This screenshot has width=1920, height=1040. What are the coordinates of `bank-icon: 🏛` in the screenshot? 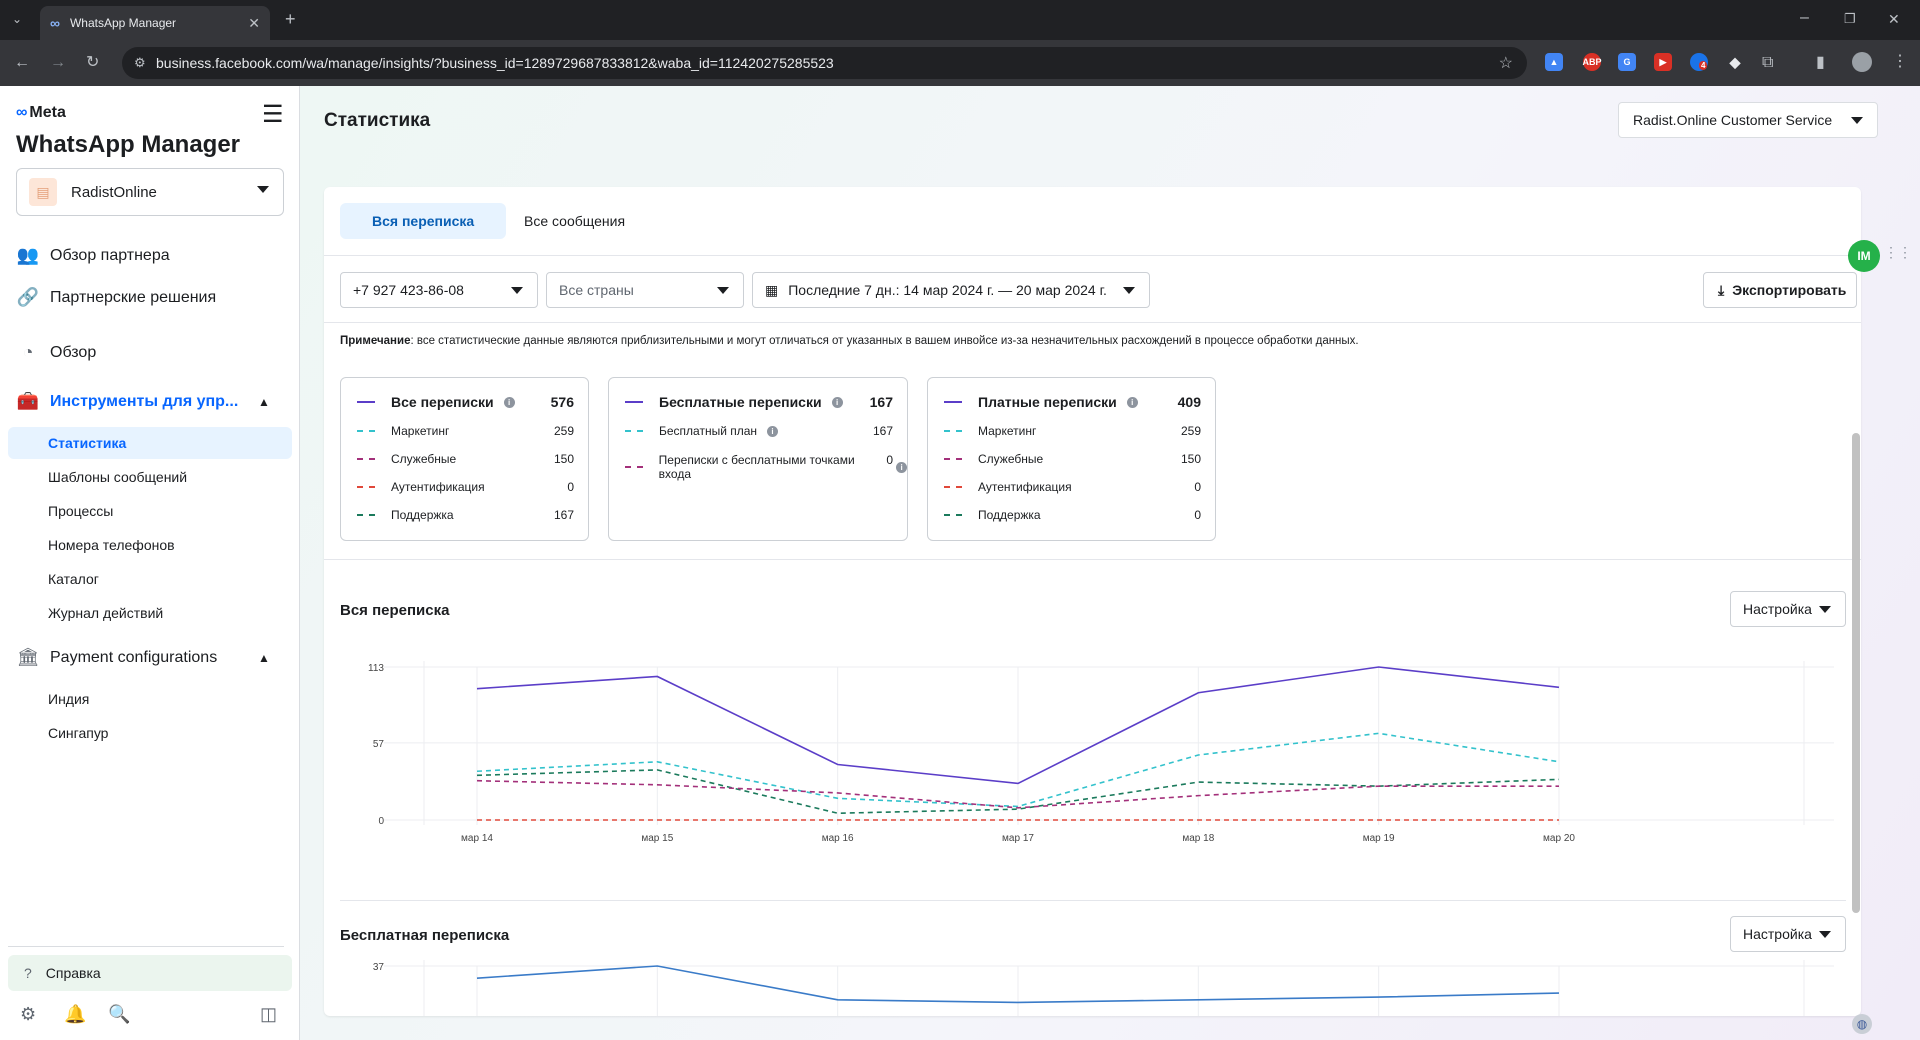 It's located at (28, 657).